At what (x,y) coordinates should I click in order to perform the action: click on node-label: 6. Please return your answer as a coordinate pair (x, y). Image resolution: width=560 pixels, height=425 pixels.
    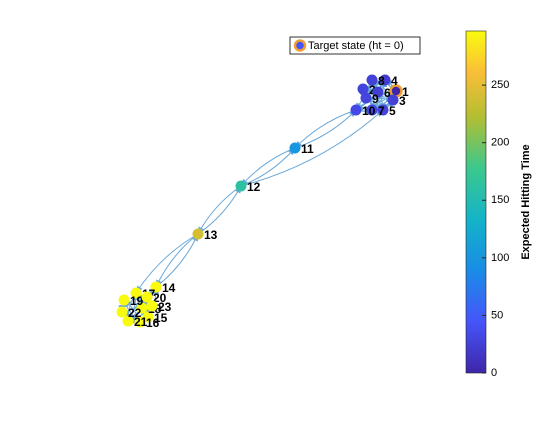
    Looking at the image, I should click on (387, 93).